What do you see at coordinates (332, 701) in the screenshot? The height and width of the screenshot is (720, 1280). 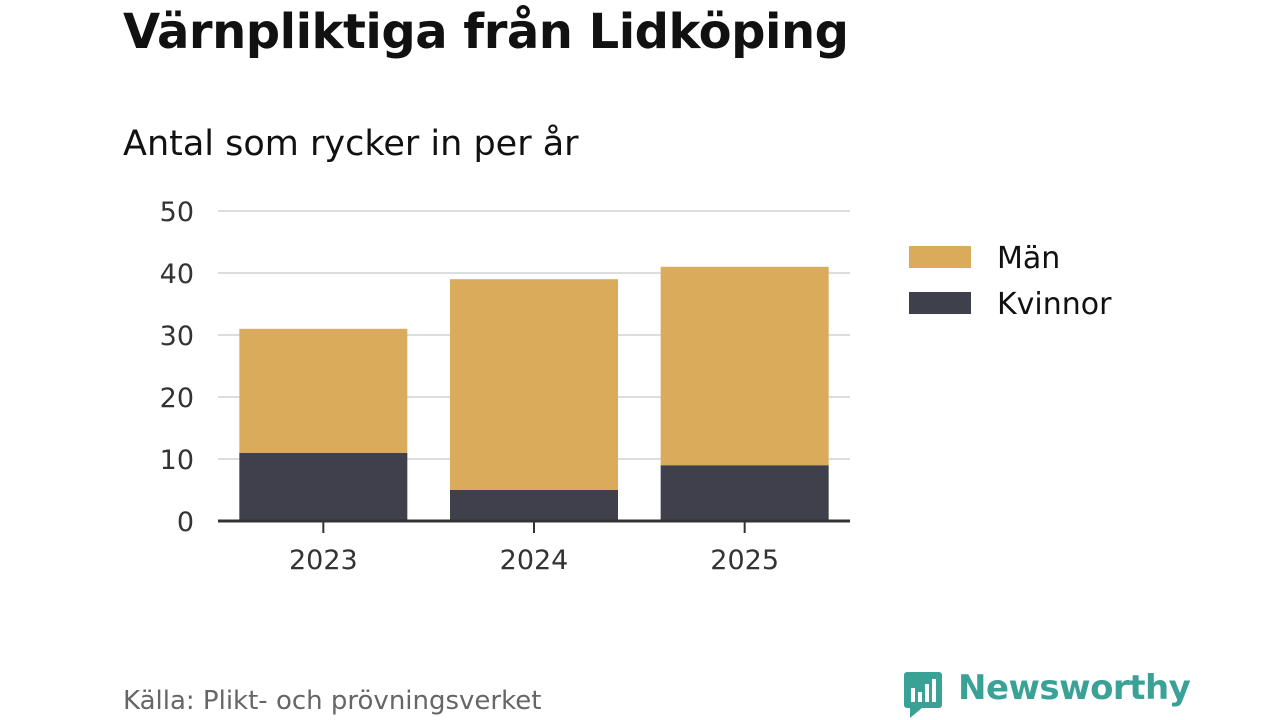 I see `source-note: Källa: Plikt- och prövningsverket` at bounding box center [332, 701].